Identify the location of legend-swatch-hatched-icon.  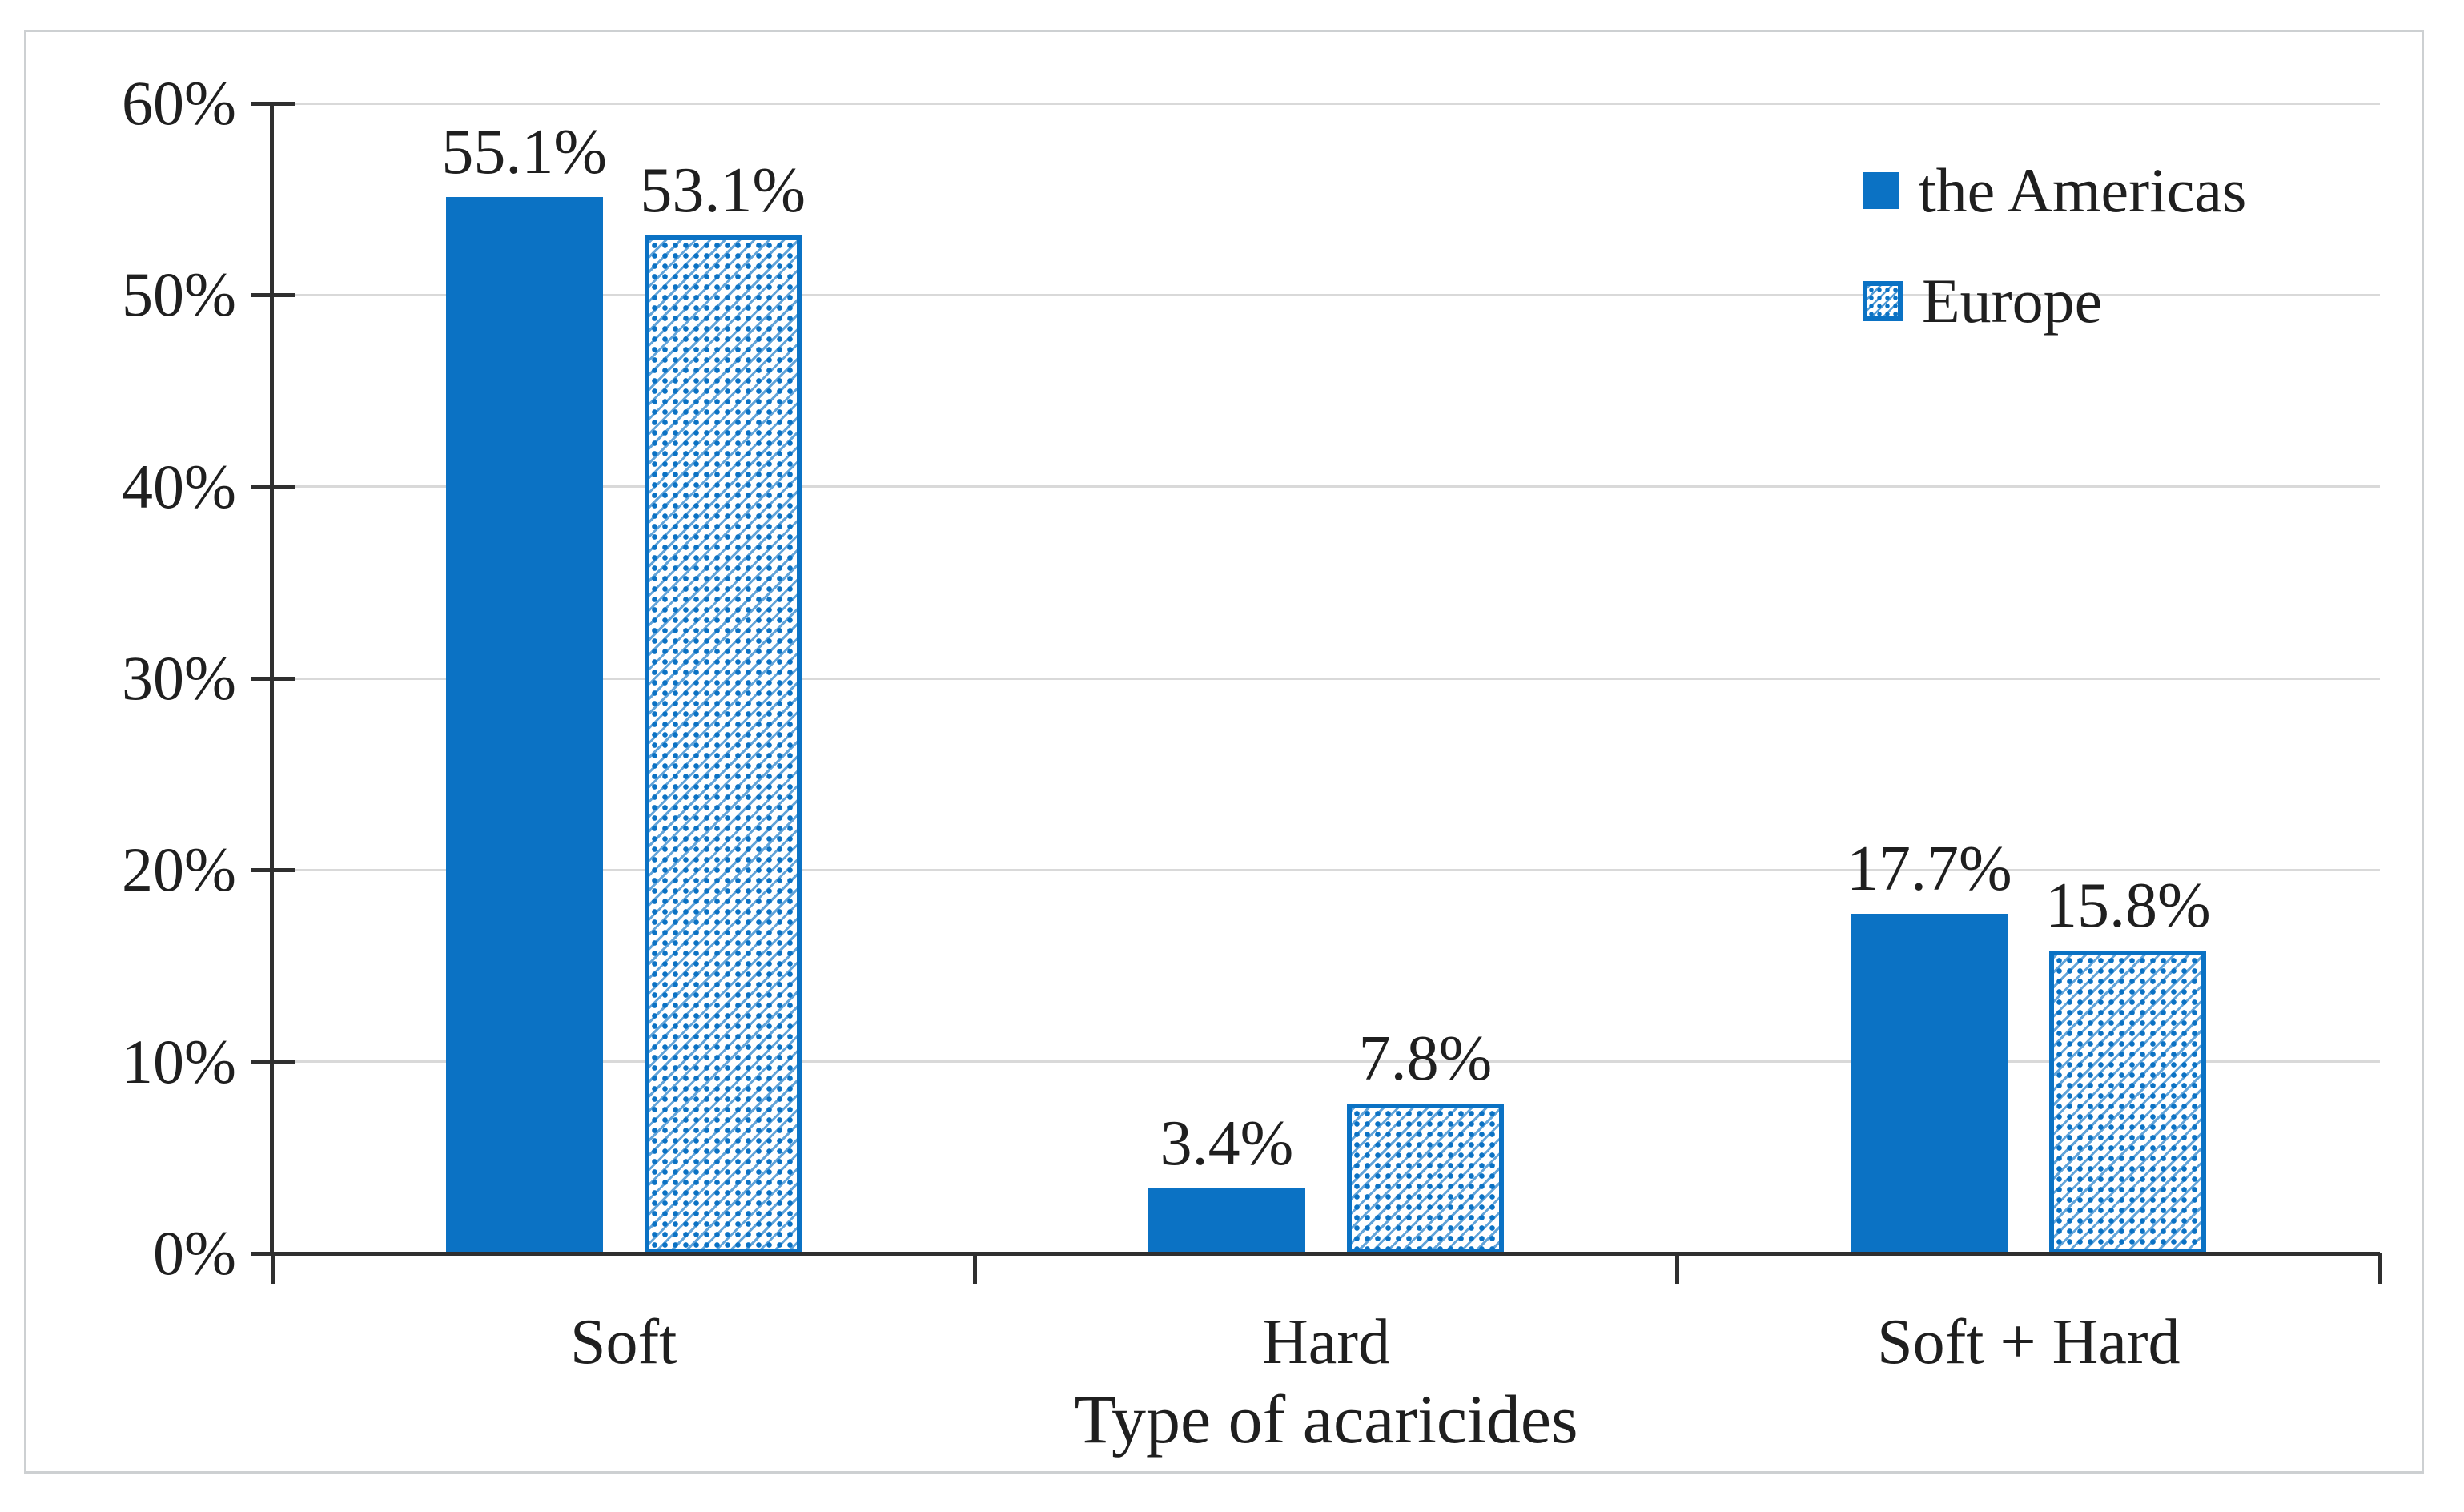
(1883, 301).